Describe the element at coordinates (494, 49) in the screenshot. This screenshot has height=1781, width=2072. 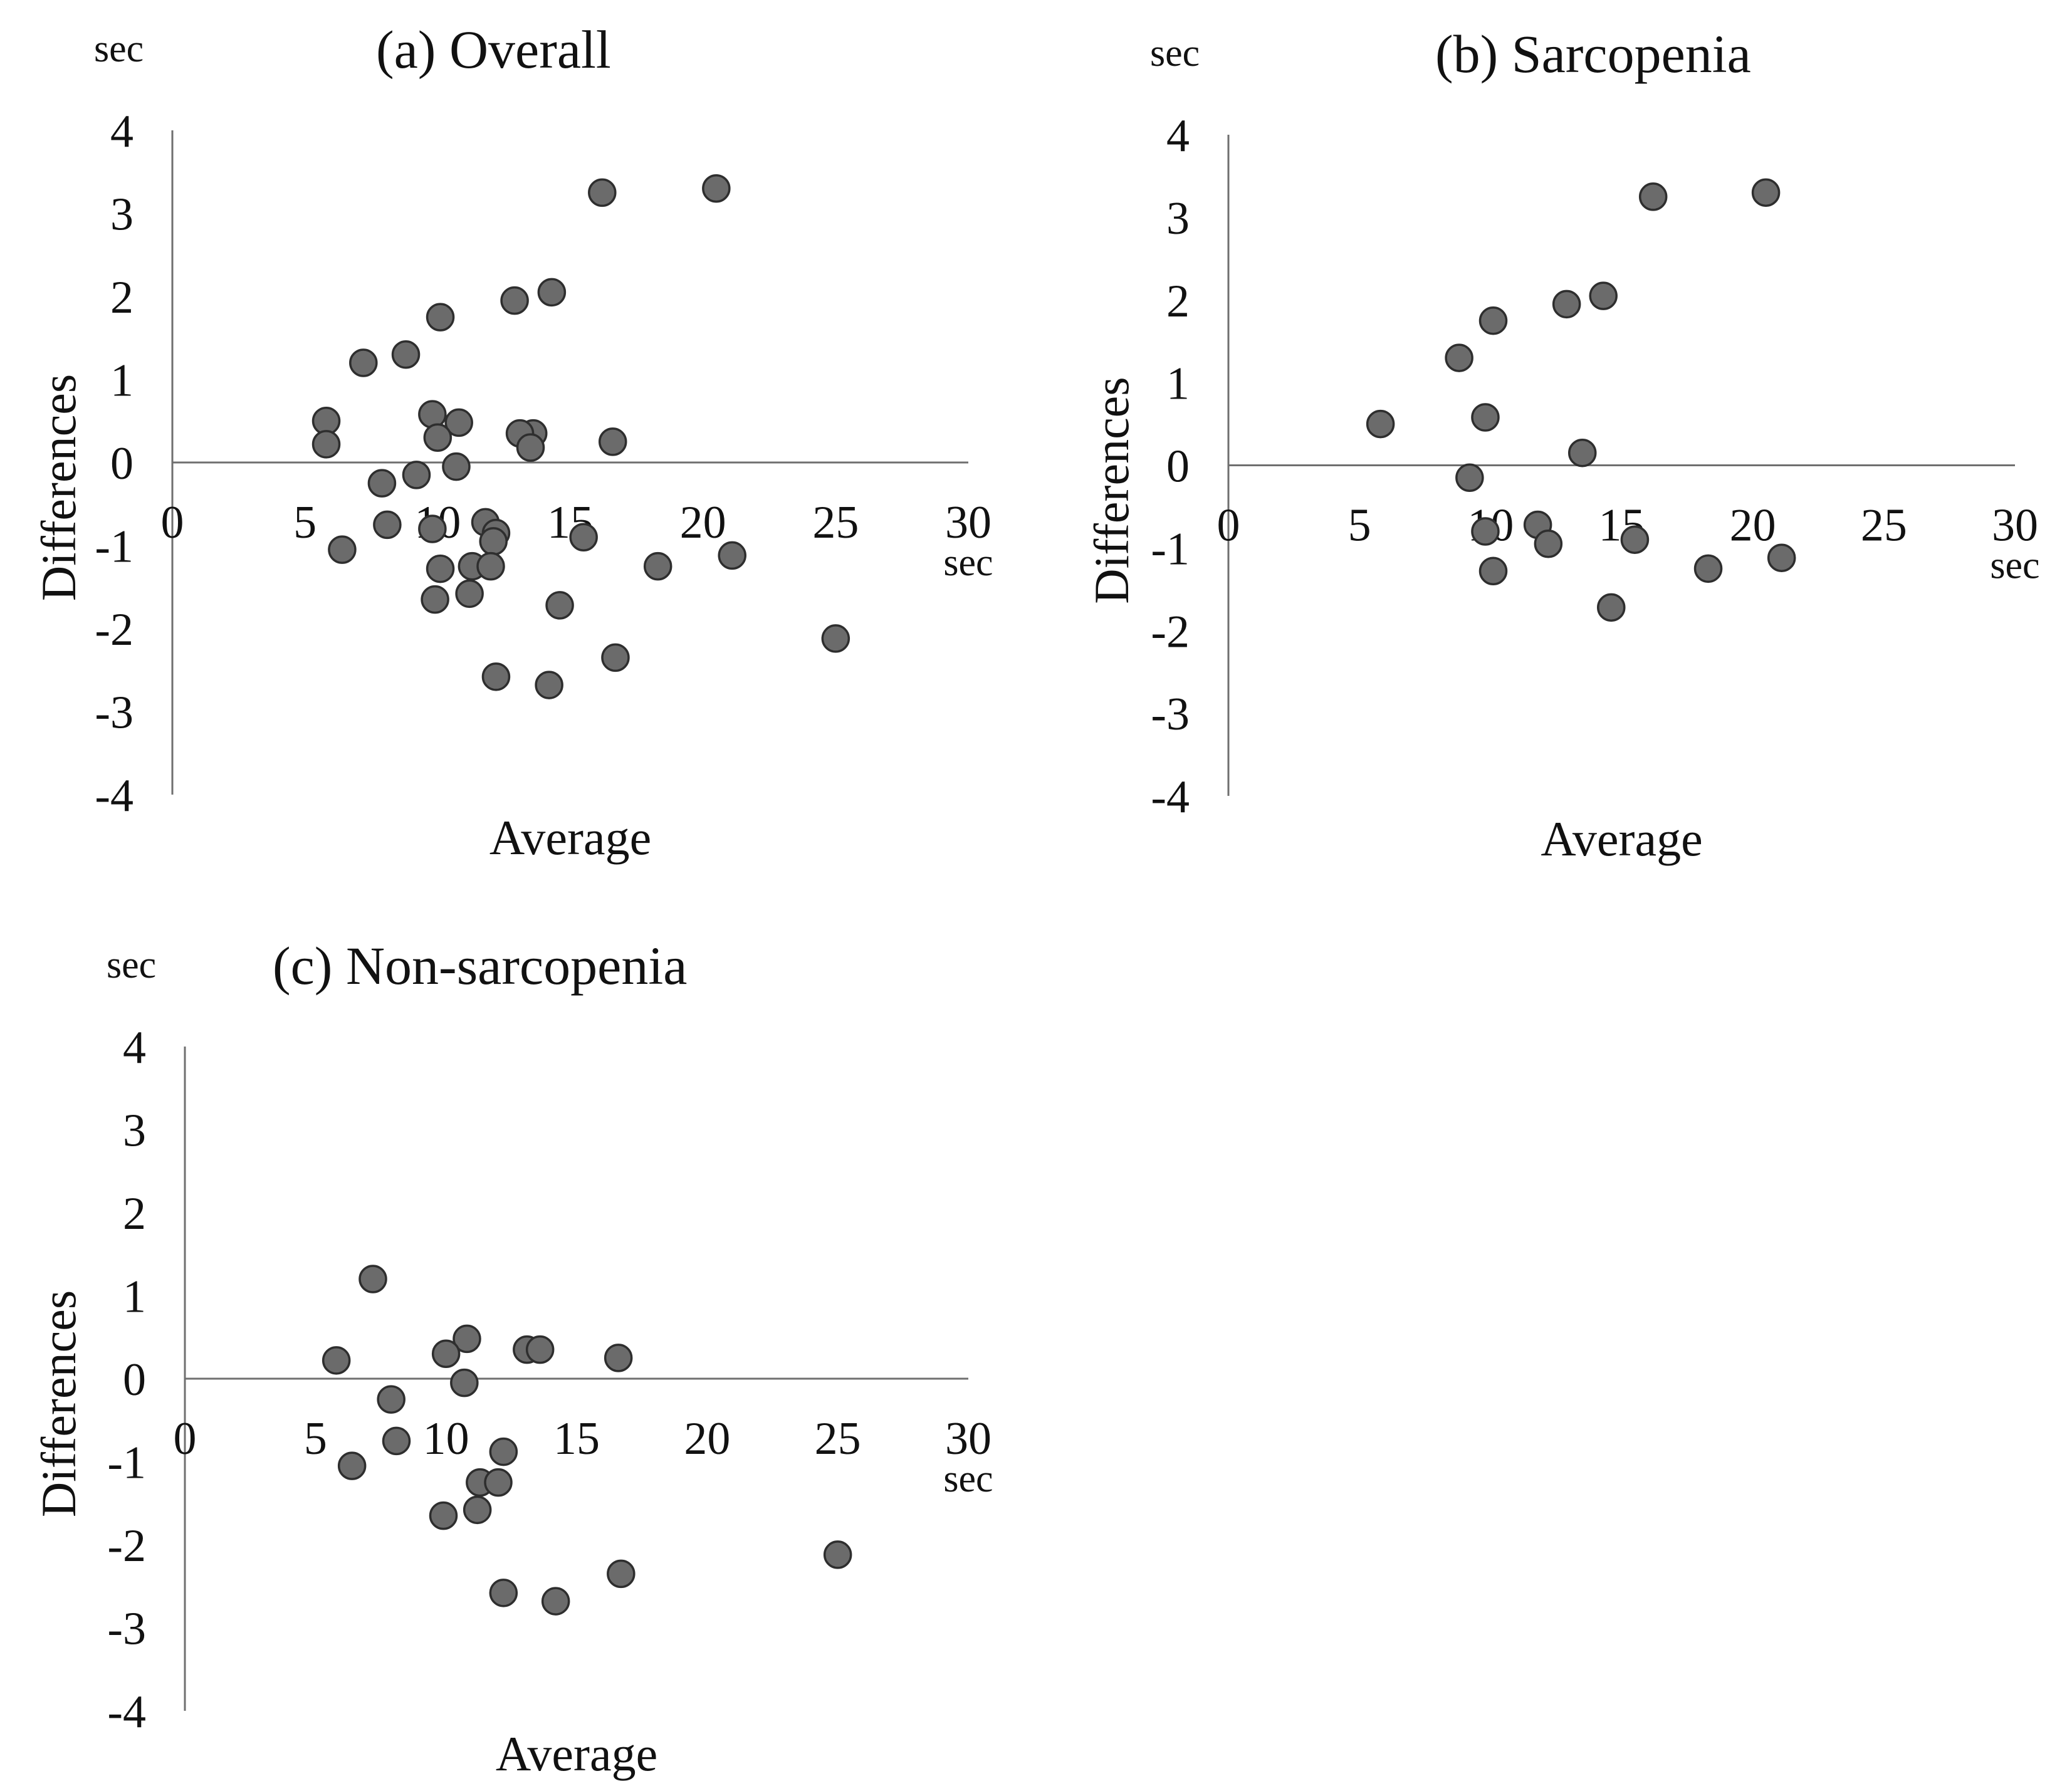
I see `chart-title: (a) Overall` at that location.